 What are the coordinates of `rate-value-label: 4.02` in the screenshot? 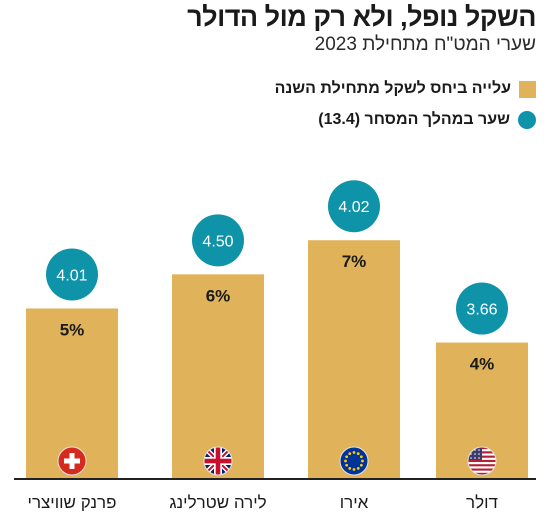 It's located at (353, 207).